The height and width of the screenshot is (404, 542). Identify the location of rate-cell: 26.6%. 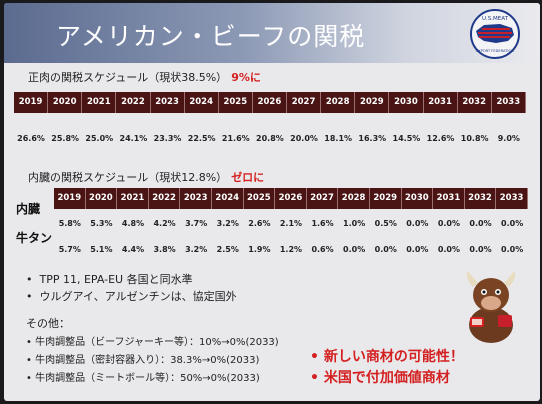
(31, 138).